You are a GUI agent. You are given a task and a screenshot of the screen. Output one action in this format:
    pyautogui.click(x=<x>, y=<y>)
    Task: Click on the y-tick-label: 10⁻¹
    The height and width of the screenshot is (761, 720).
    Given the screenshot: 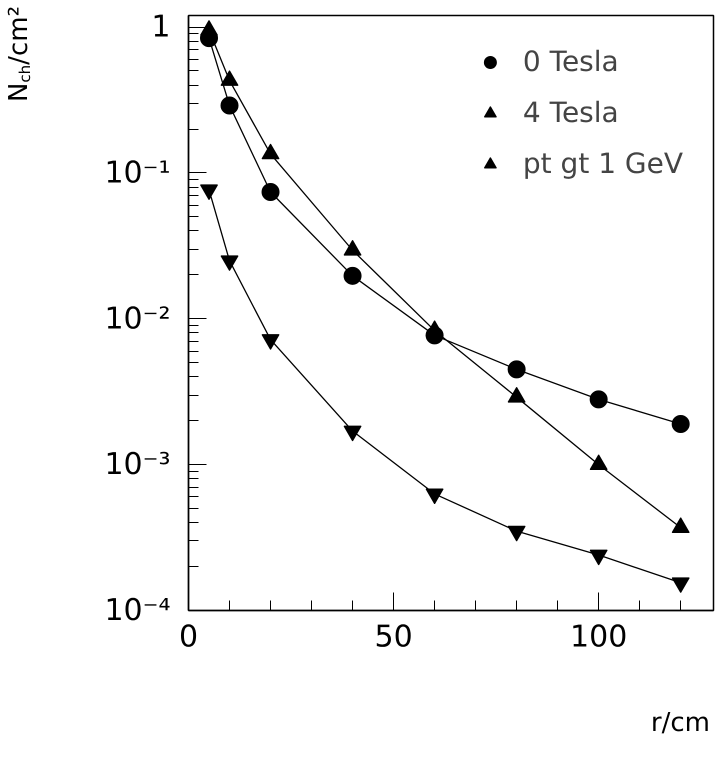 What is the action you would take?
    pyautogui.click(x=137, y=172)
    